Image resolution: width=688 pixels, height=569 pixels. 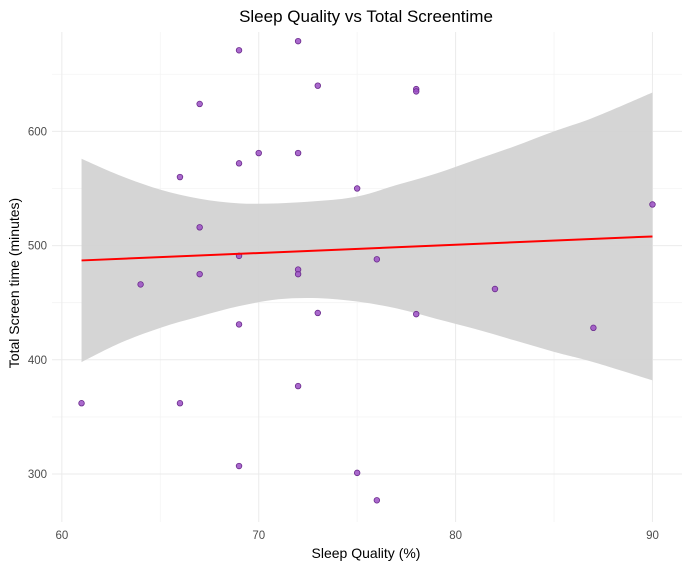 What do you see at coordinates (367, 248) in the screenshot?
I see `regression-line` at bounding box center [367, 248].